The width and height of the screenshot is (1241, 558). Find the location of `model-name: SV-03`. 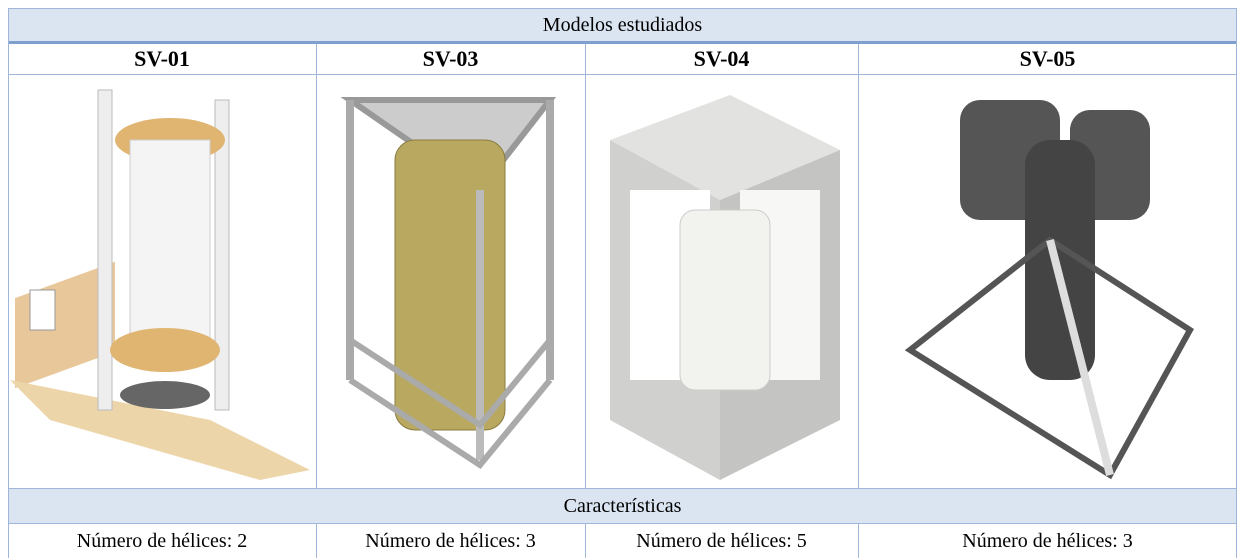

model-name: SV-03 is located at coordinates (450, 58).